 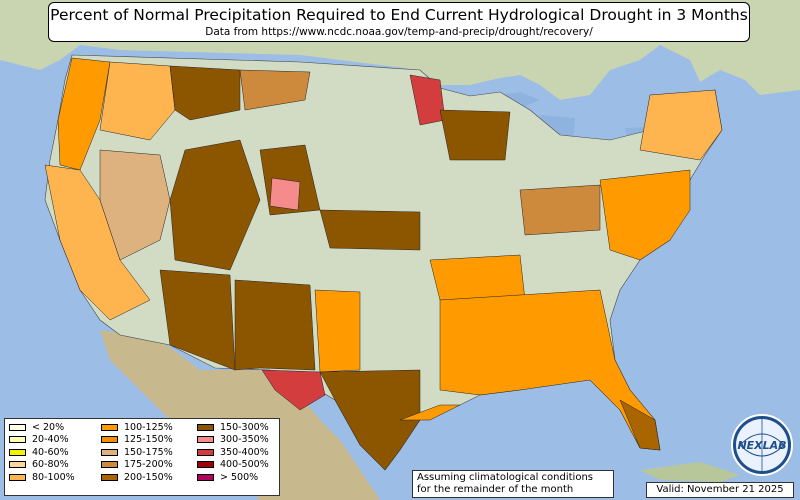 I want to click on legend-item: 100-125%, so click(x=137, y=427).